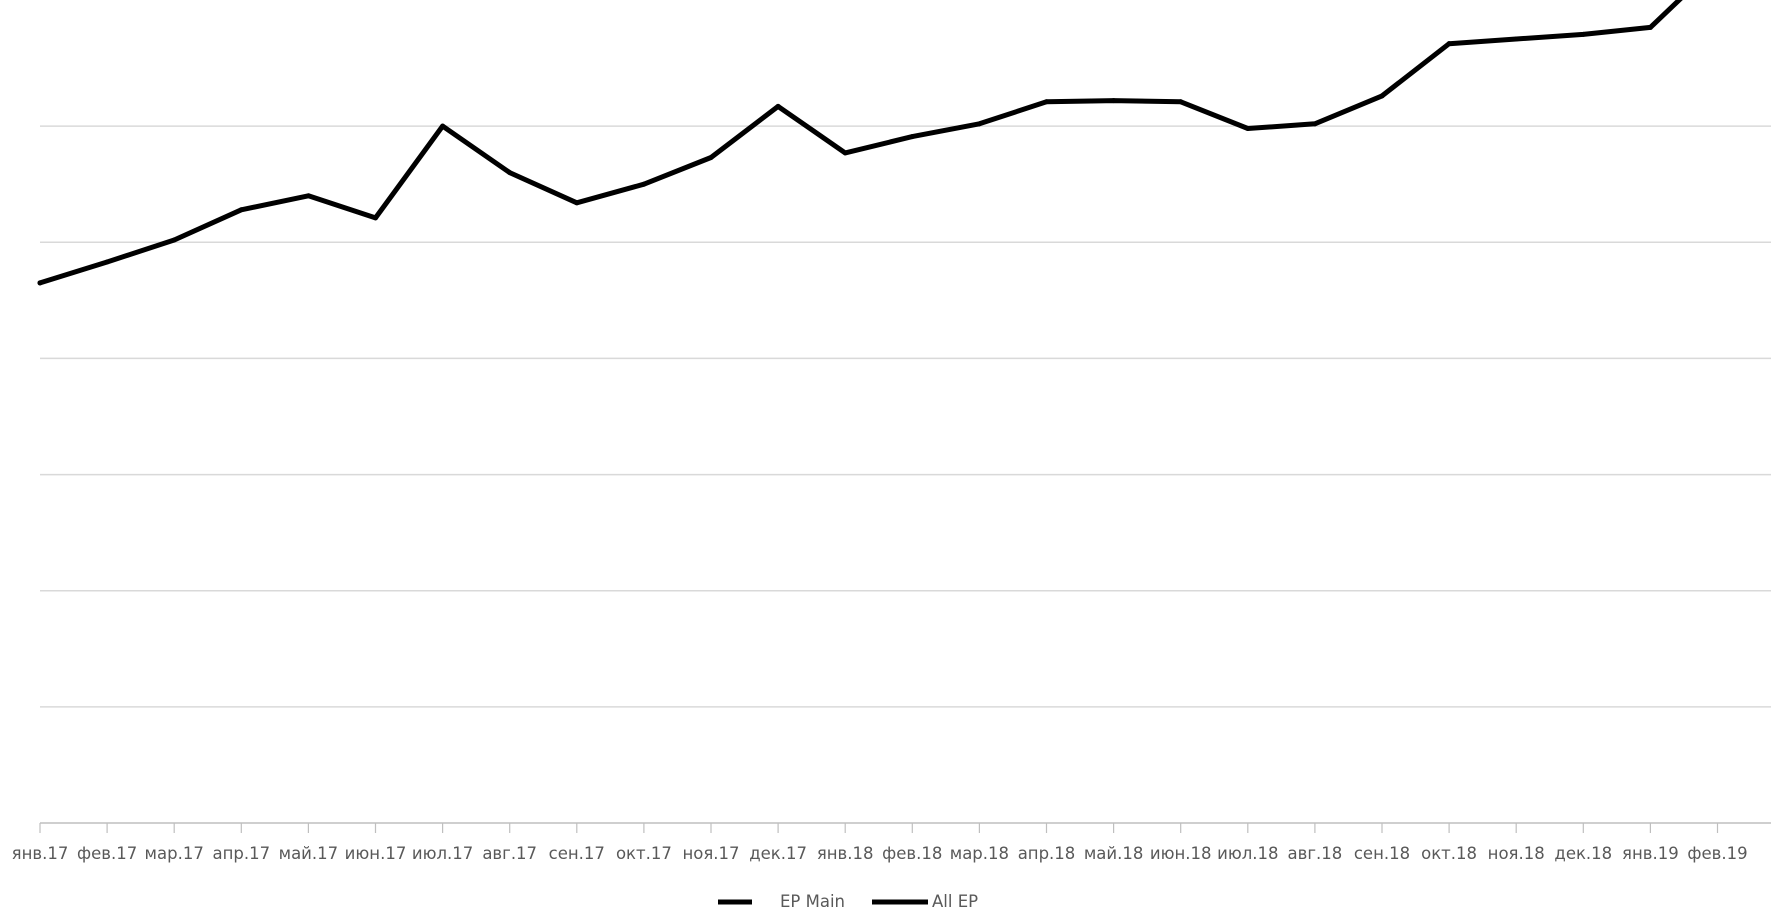 The height and width of the screenshot is (910, 1771). Describe the element at coordinates (376, 853) in the screenshot. I see `x-tick-label: июн.17` at that location.